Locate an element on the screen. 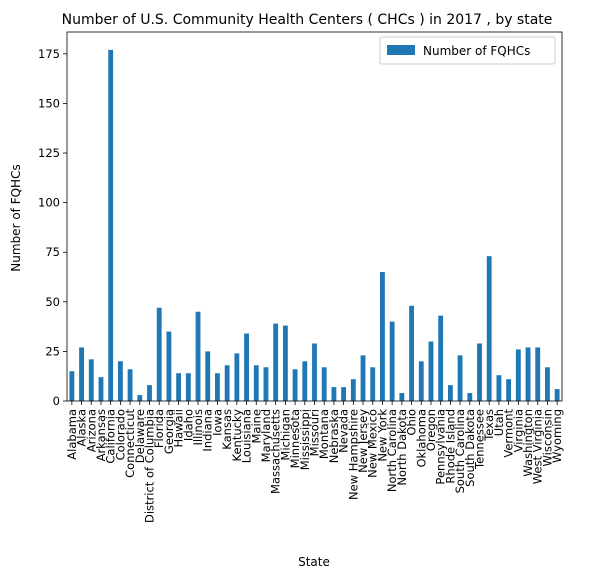 The height and width of the screenshot is (584, 614). bar-michigan is located at coordinates (285, 363).